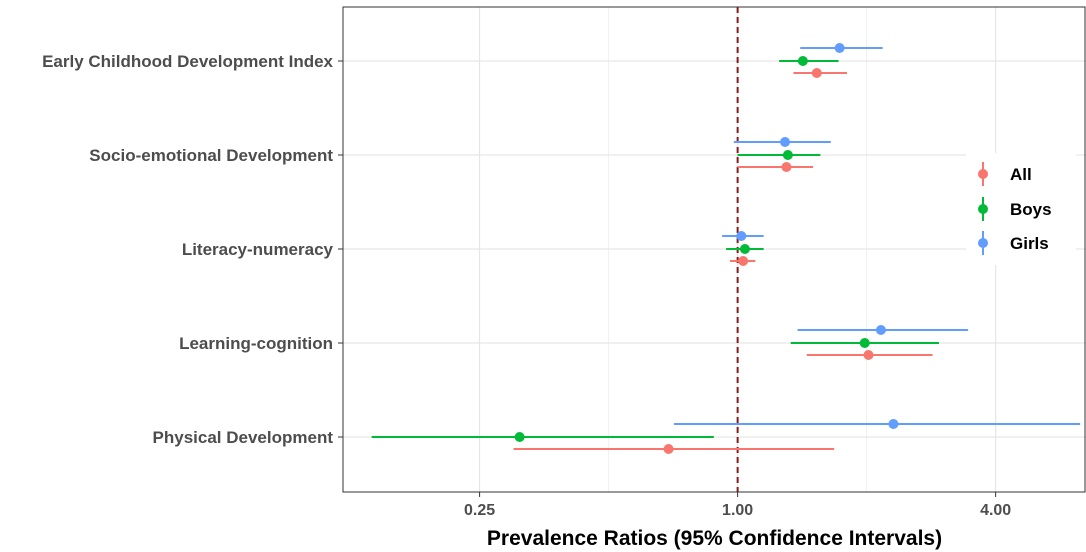 The width and height of the screenshot is (1086, 552). Describe the element at coordinates (1029, 243) in the screenshot. I see `legend-label: Girls` at that location.